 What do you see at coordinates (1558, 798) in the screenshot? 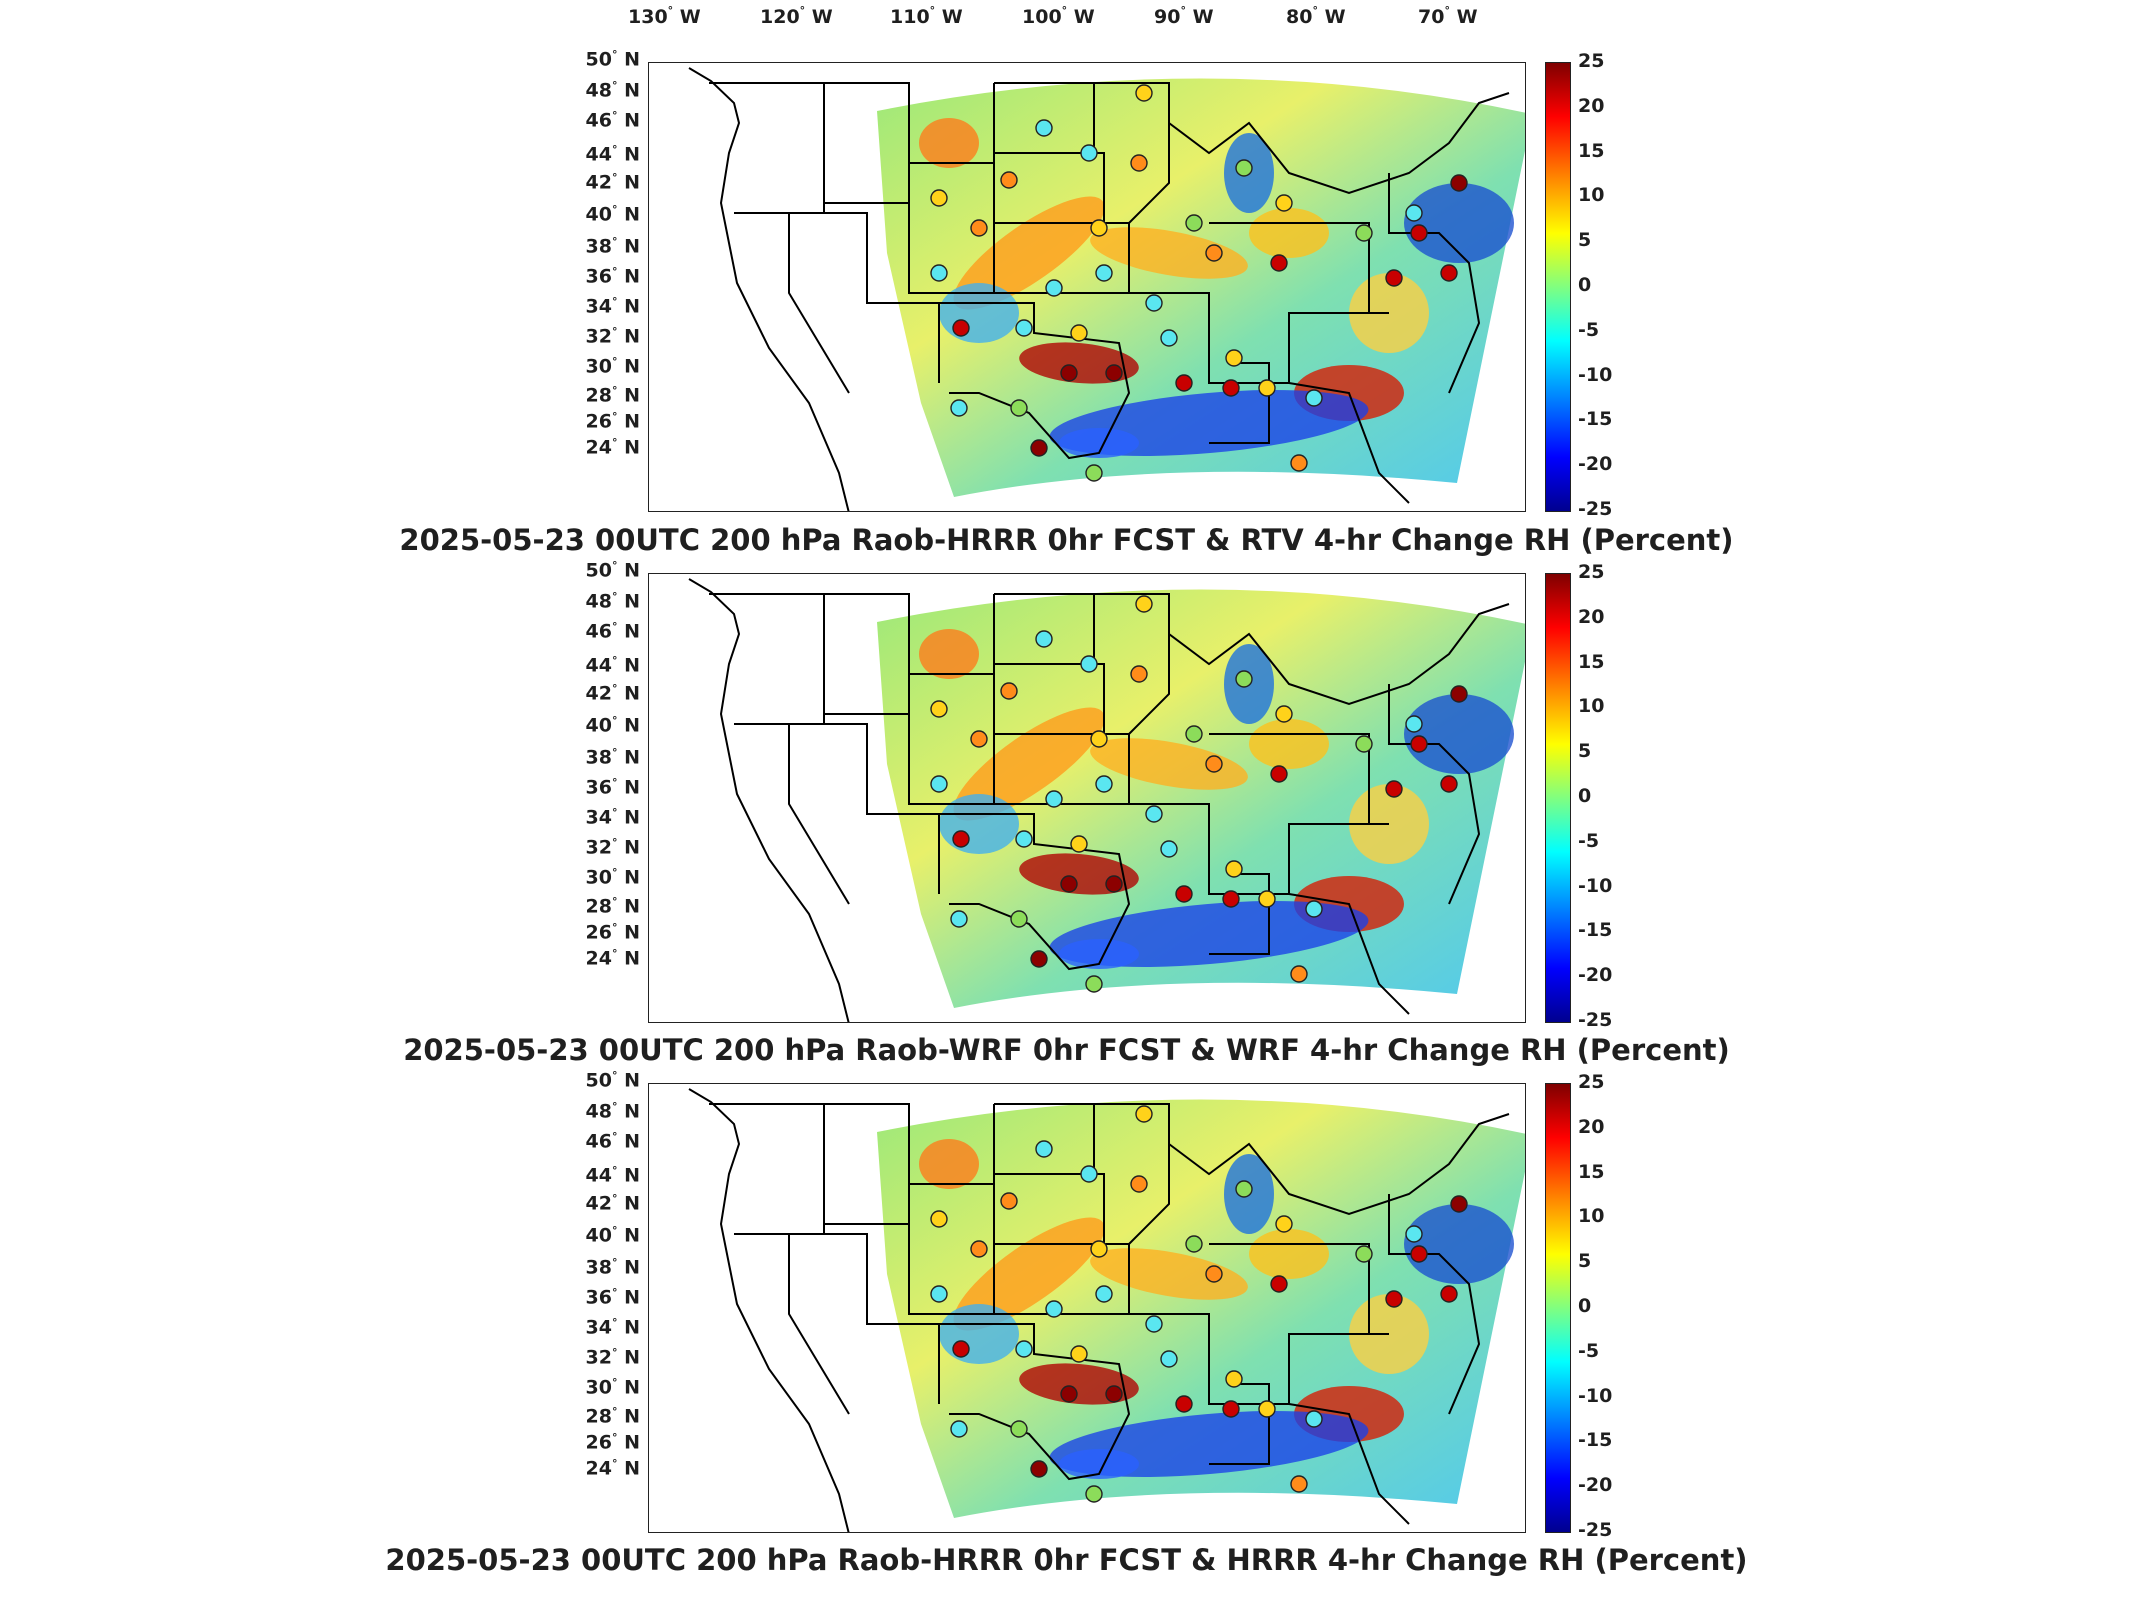
I see `colorbar` at bounding box center [1558, 798].